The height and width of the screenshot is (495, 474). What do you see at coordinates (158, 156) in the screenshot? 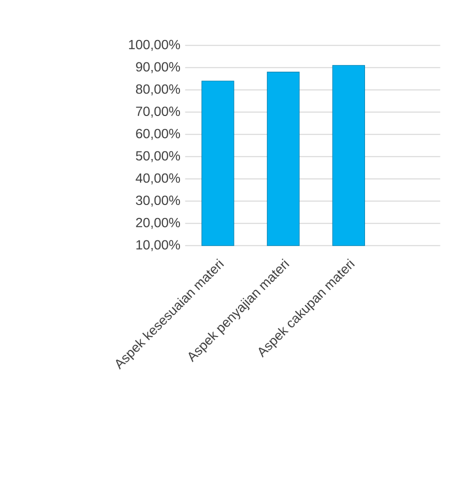
I see `y-tick-label: 50,00%` at bounding box center [158, 156].